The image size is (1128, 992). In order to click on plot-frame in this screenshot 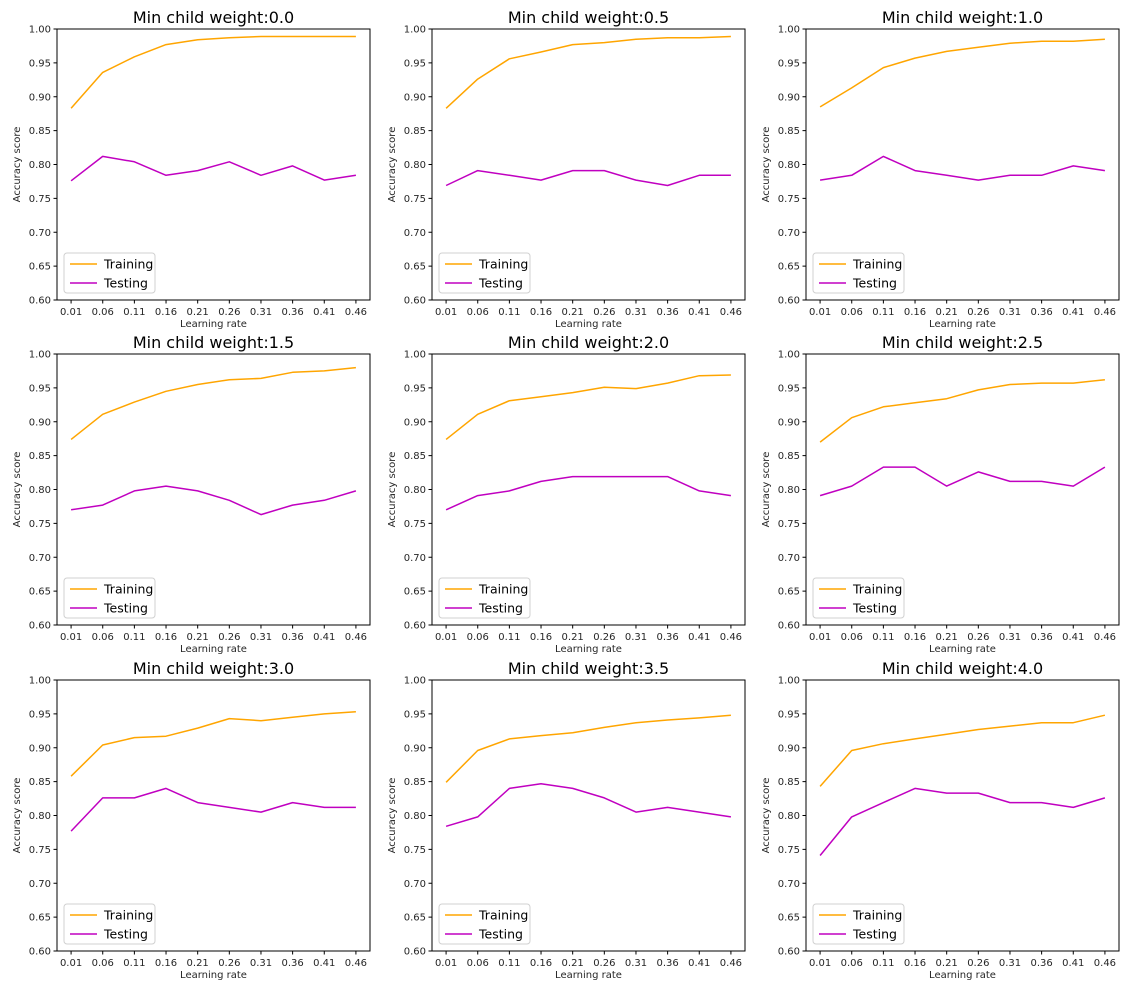, I will do `click(213, 164)`.